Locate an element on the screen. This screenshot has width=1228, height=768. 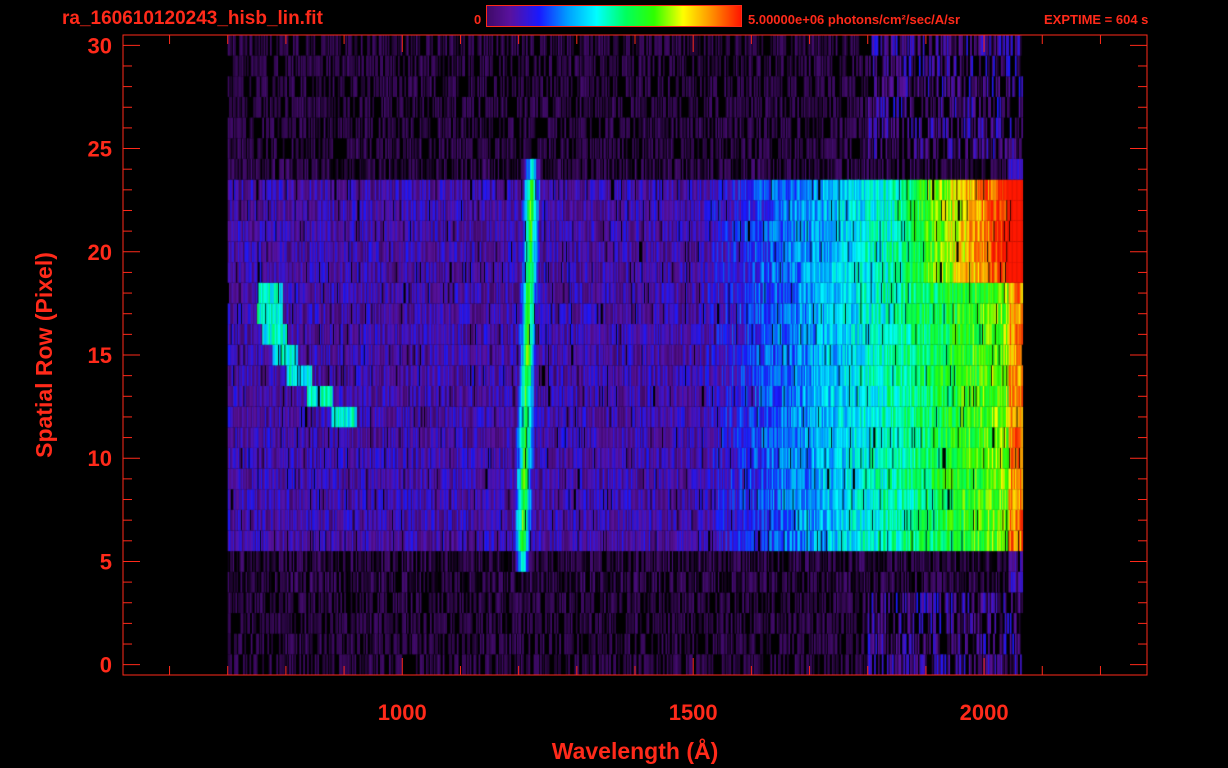
y-tick-label: 20 is located at coordinates (100, 252).